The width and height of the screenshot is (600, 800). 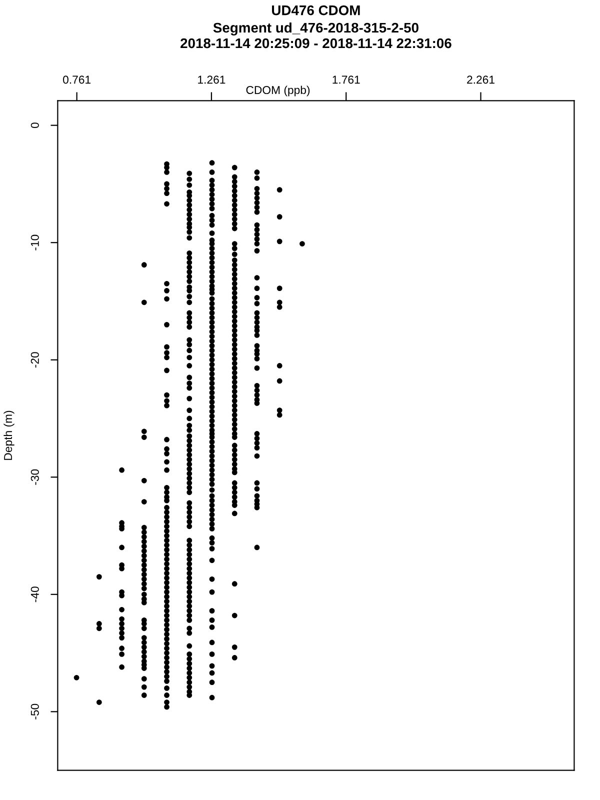 I want to click on x-tick-label: 0.761, so click(x=77, y=80).